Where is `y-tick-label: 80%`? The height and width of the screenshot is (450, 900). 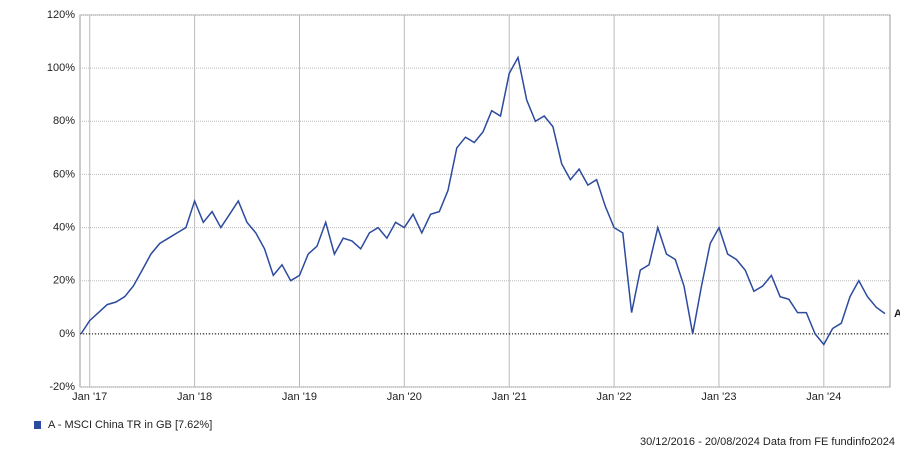
y-tick-label: 80% is located at coordinates (64, 121).